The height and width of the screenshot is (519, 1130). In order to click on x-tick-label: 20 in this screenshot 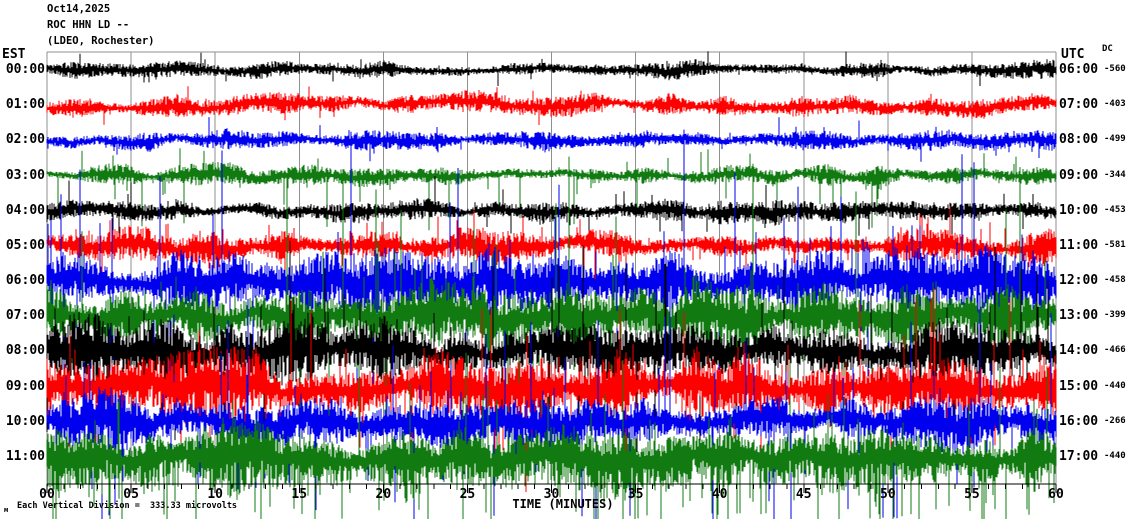, I will do `click(383, 494)`.